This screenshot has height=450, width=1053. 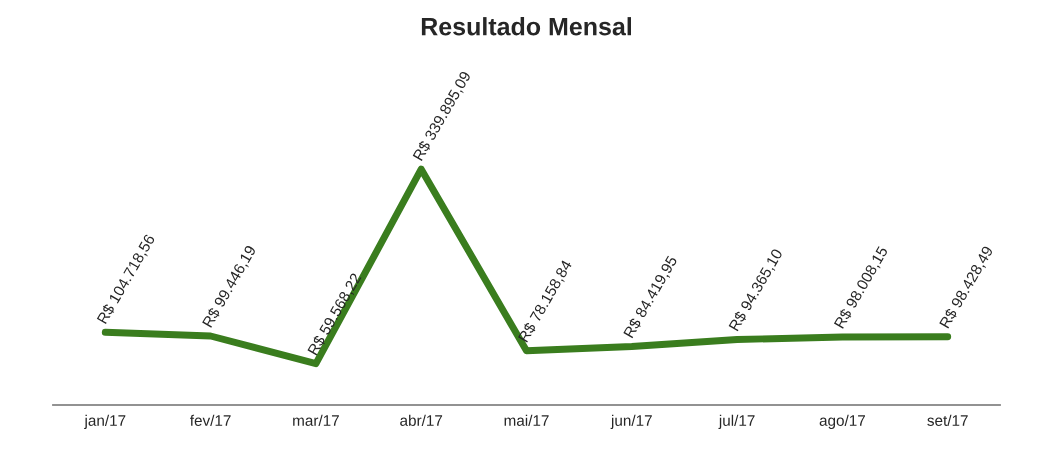 I want to click on x-tick-label: mai/17, so click(x=526, y=420).